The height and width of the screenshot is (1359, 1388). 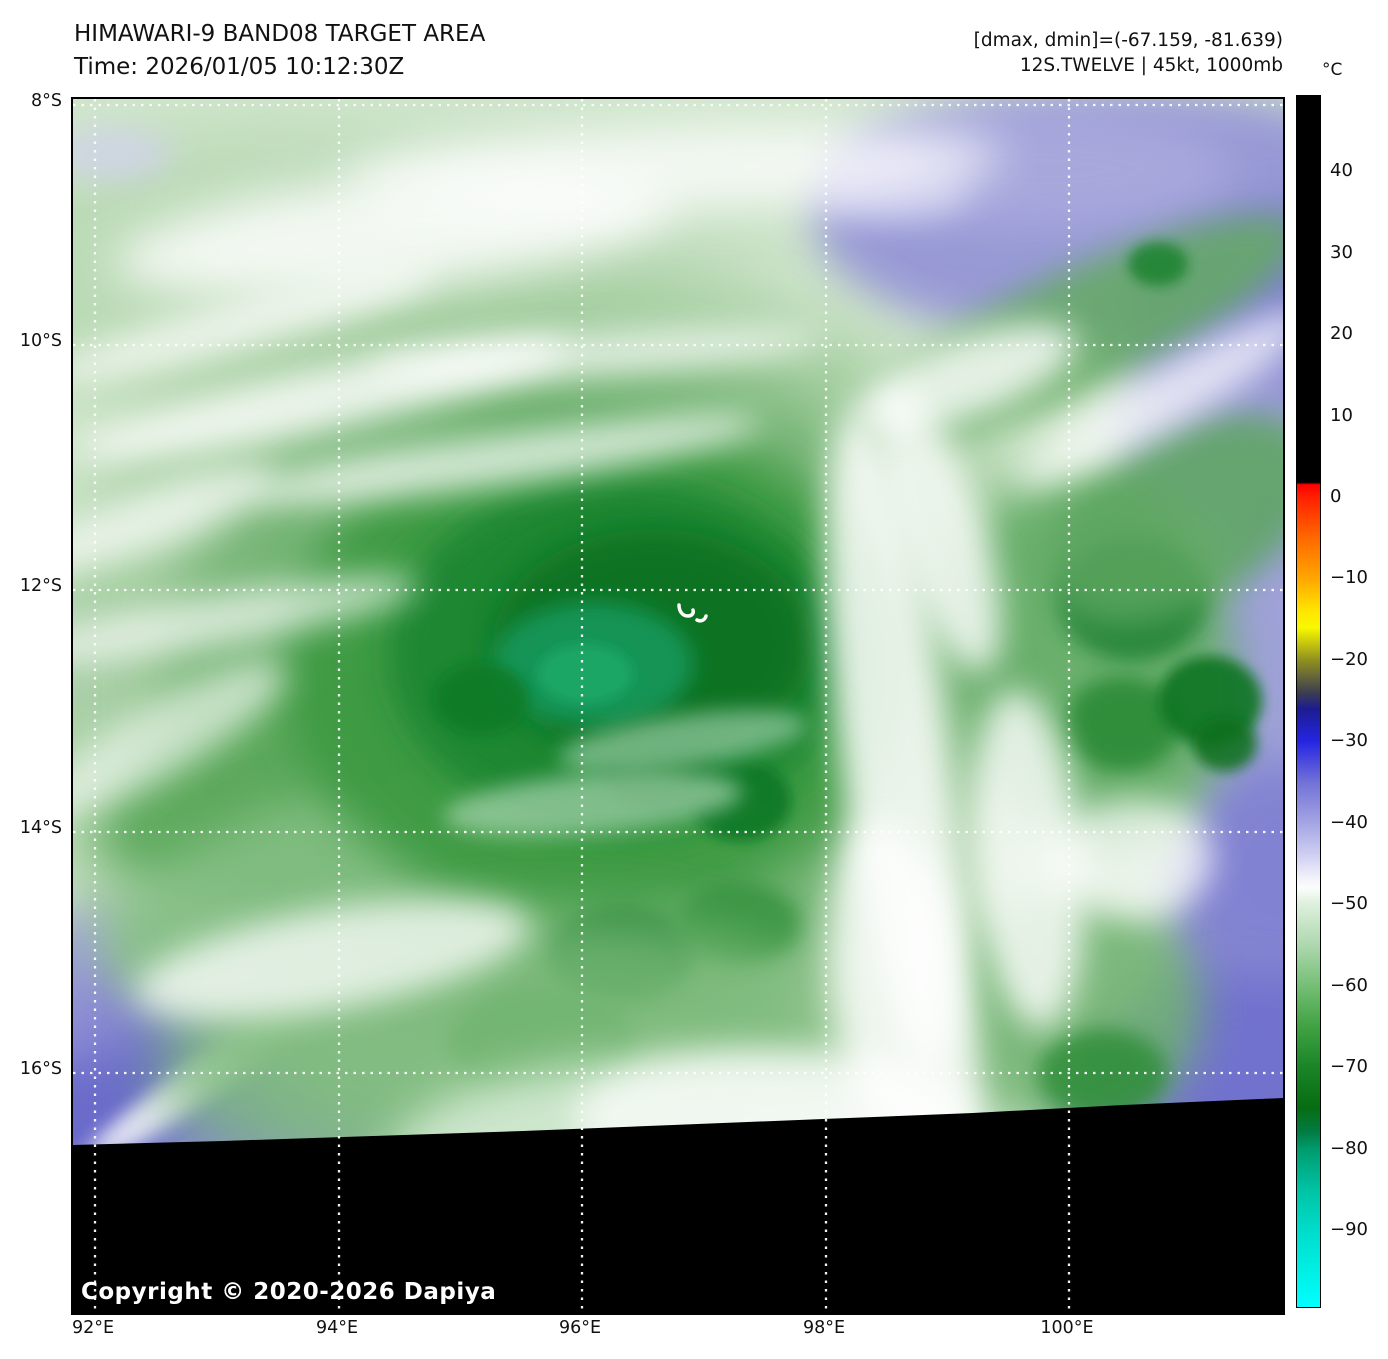 I want to click on coastline-fleck, so click(x=692, y=613).